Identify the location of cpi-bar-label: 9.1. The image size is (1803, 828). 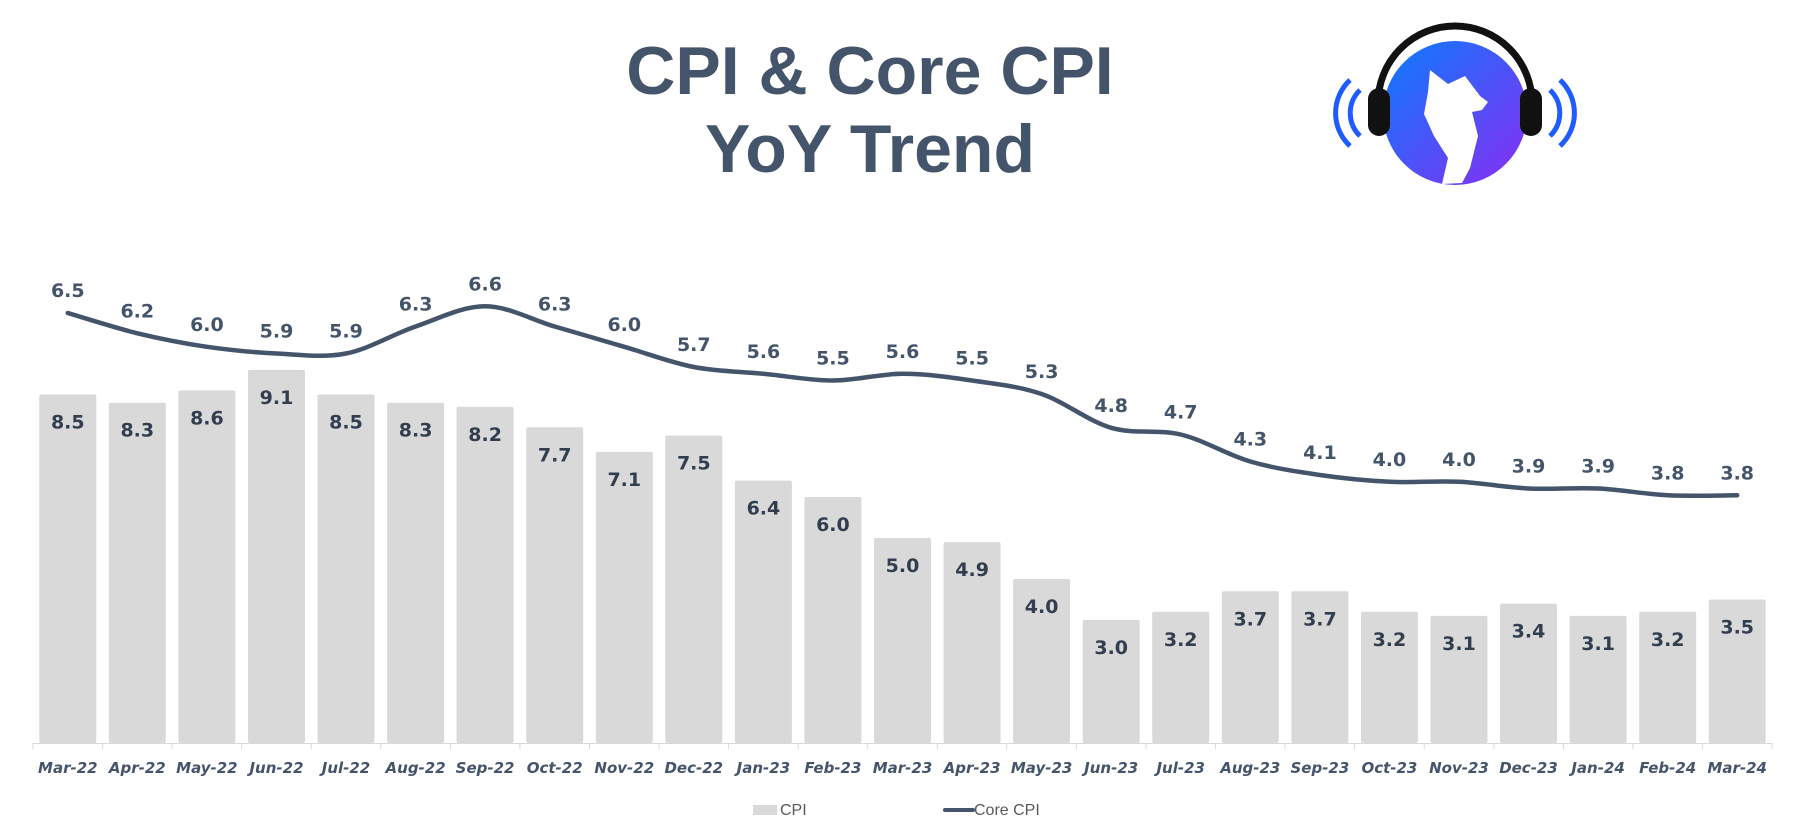
(277, 398).